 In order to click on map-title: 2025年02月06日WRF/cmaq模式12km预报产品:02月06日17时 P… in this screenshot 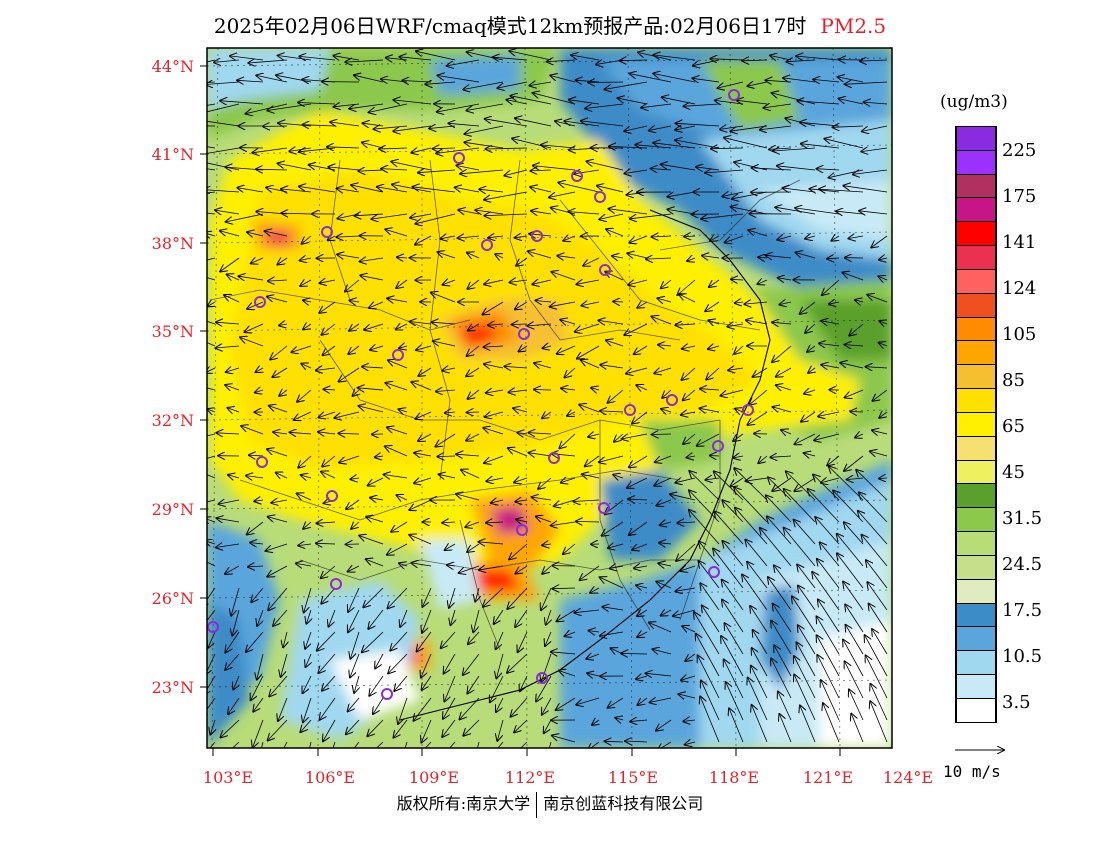, I will do `click(550, 24)`.